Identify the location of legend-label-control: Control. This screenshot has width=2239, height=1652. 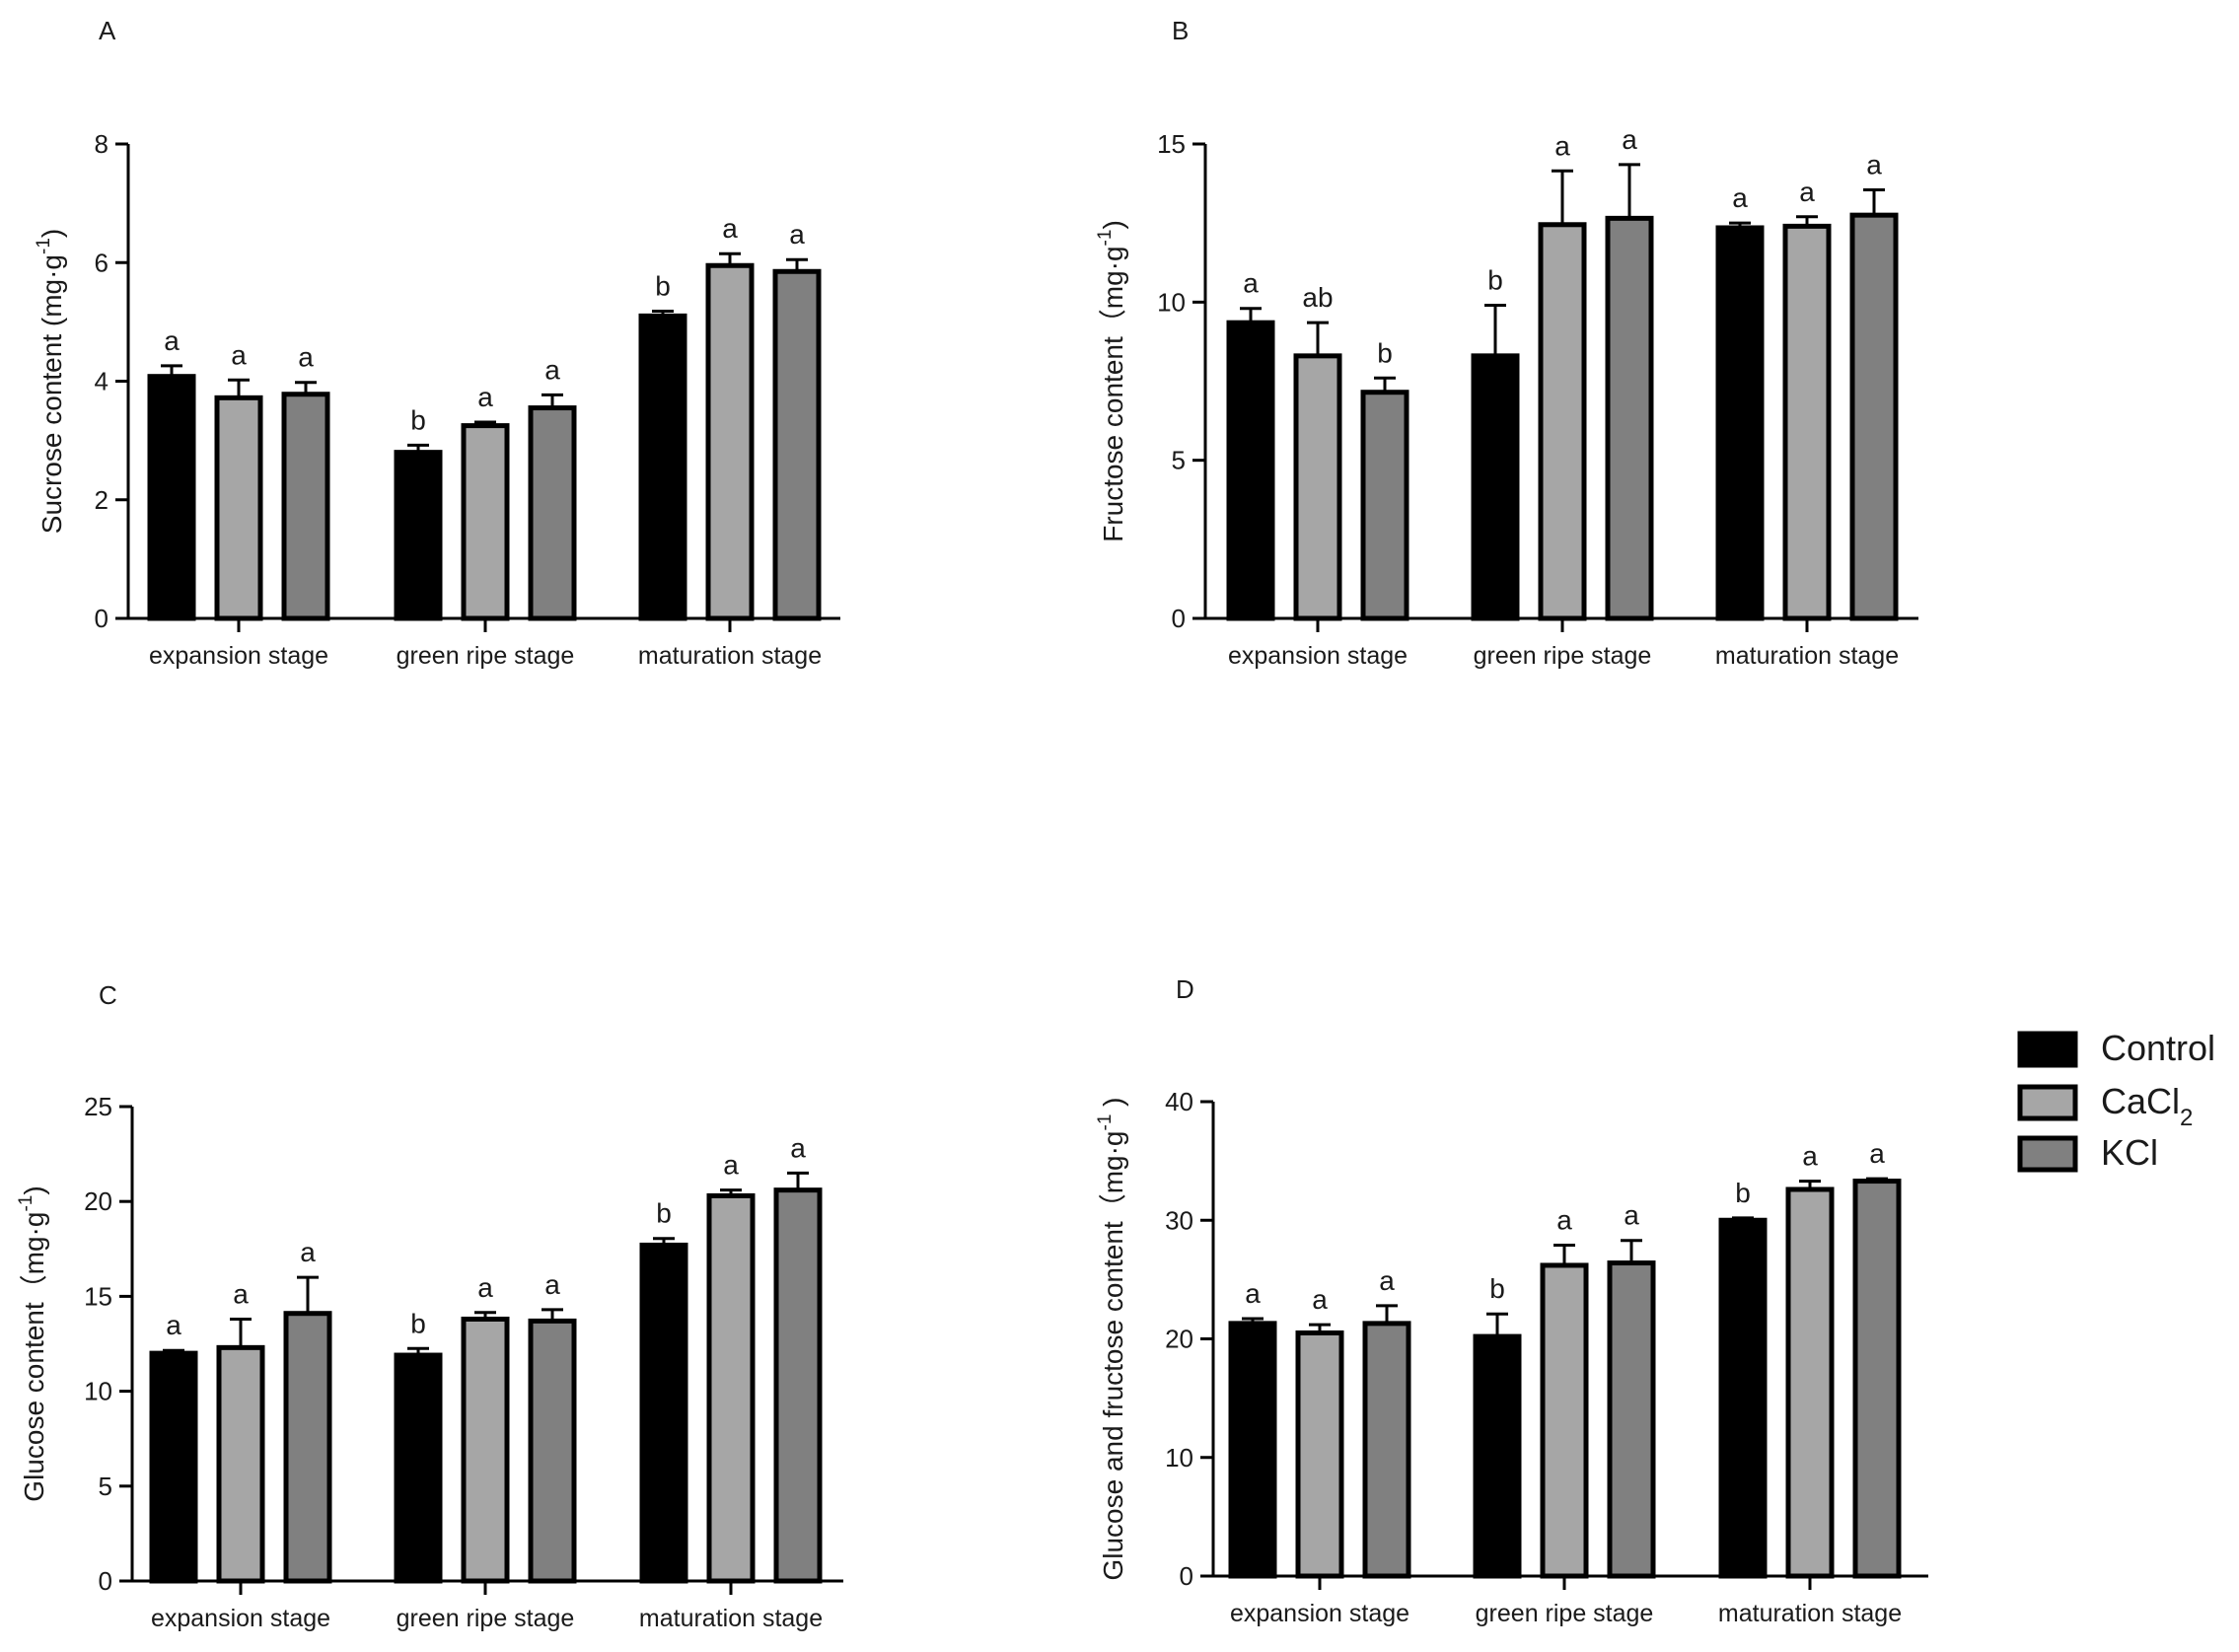
(2158, 1048).